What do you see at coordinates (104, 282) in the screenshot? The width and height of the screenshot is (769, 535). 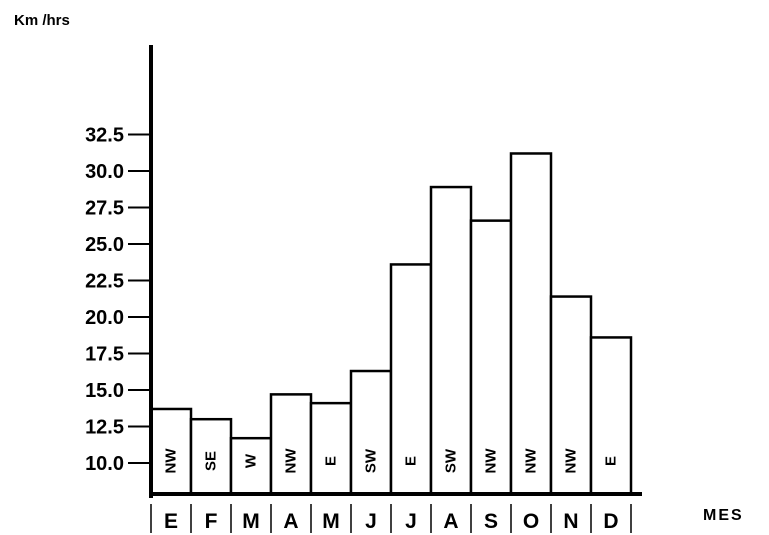 I see `y-tick-label: 22.5` at bounding box center [104, 282].